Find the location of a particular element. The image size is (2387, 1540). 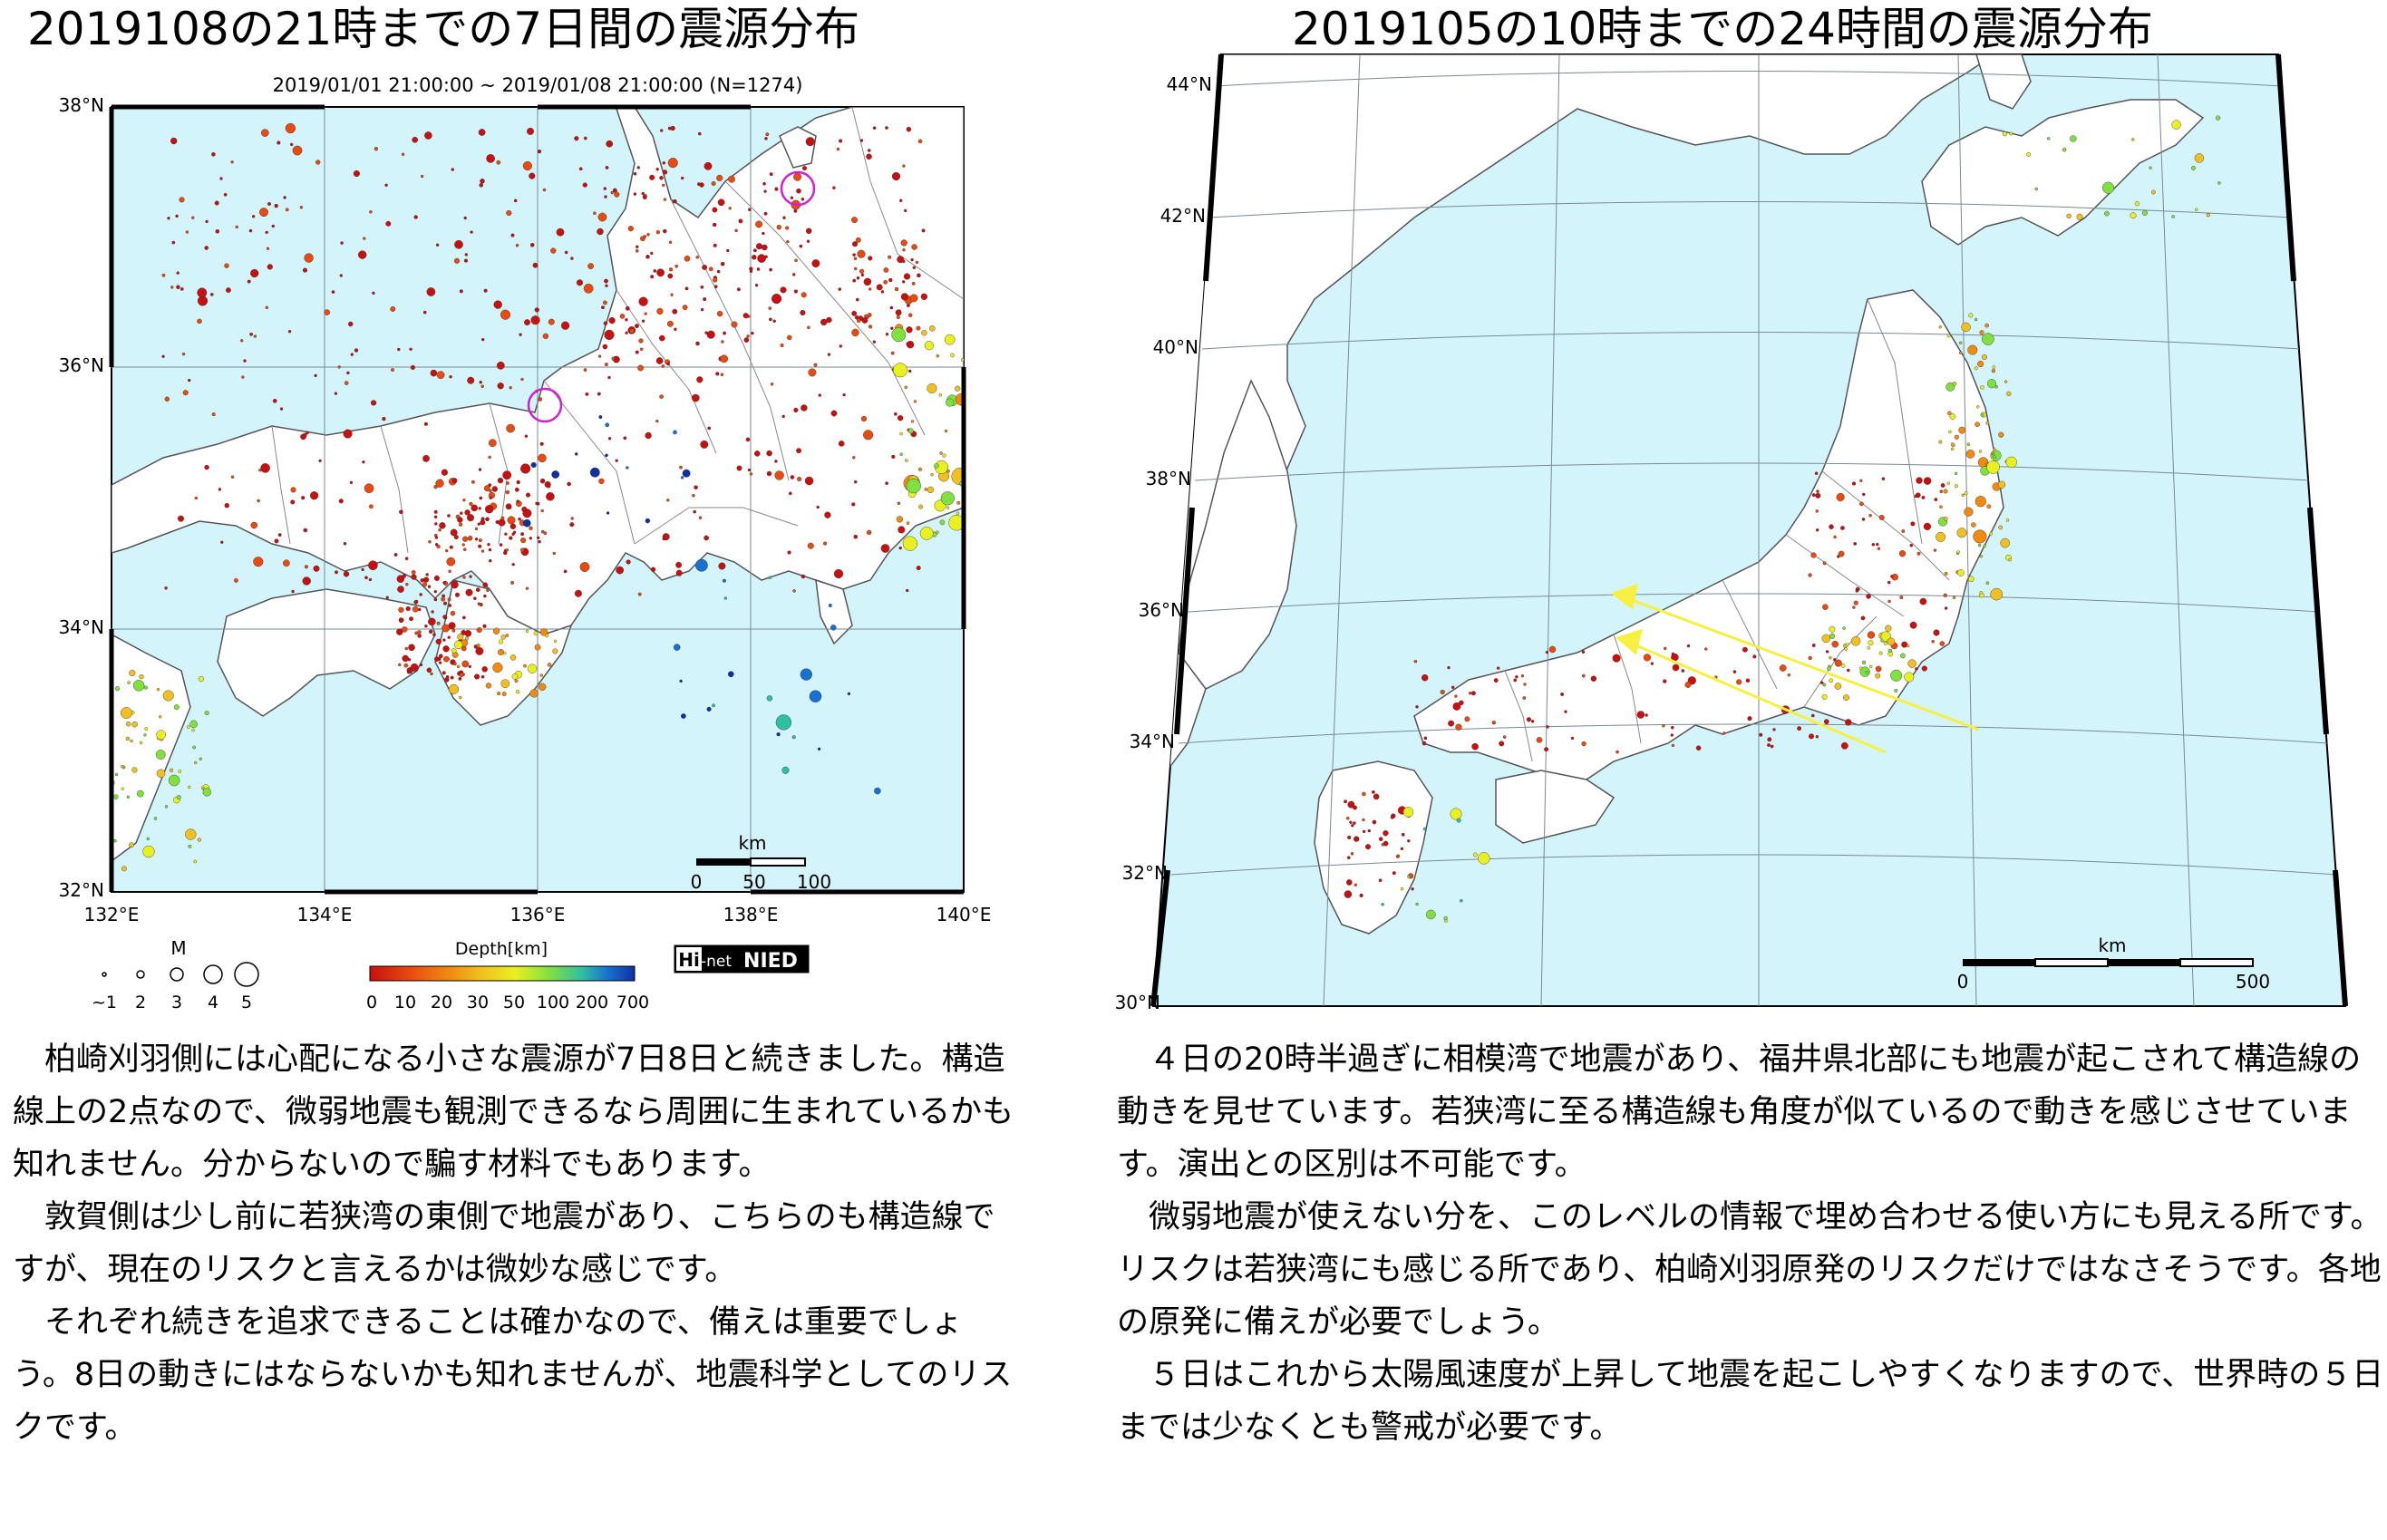

highlight-circle-tsuruga is located at coordinates (545, 405).